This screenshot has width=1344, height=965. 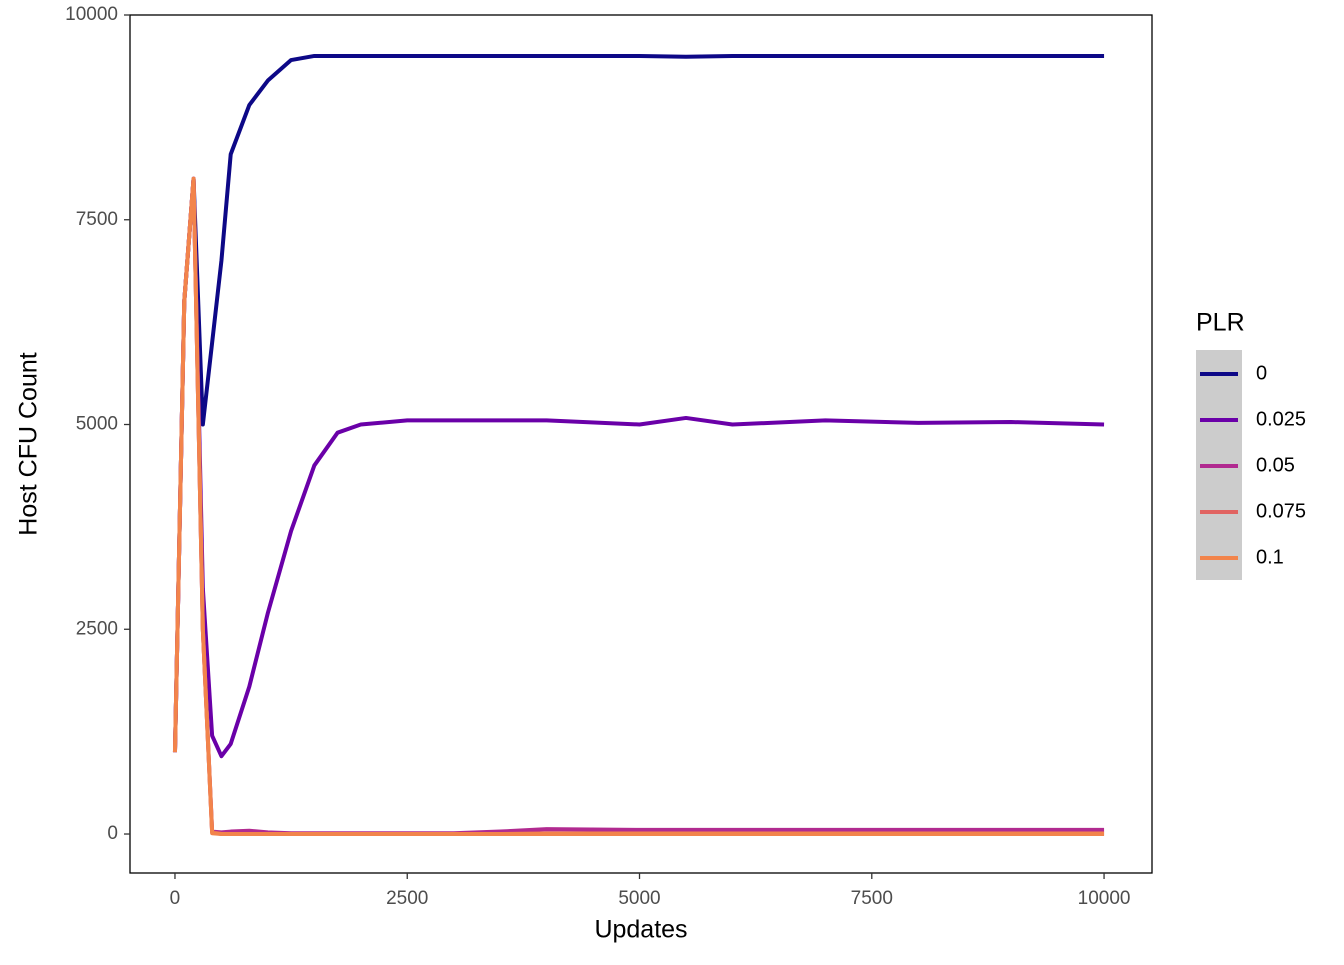 I want to click on y-axis-title: Host CFU Count, so click(x=29, y=443).